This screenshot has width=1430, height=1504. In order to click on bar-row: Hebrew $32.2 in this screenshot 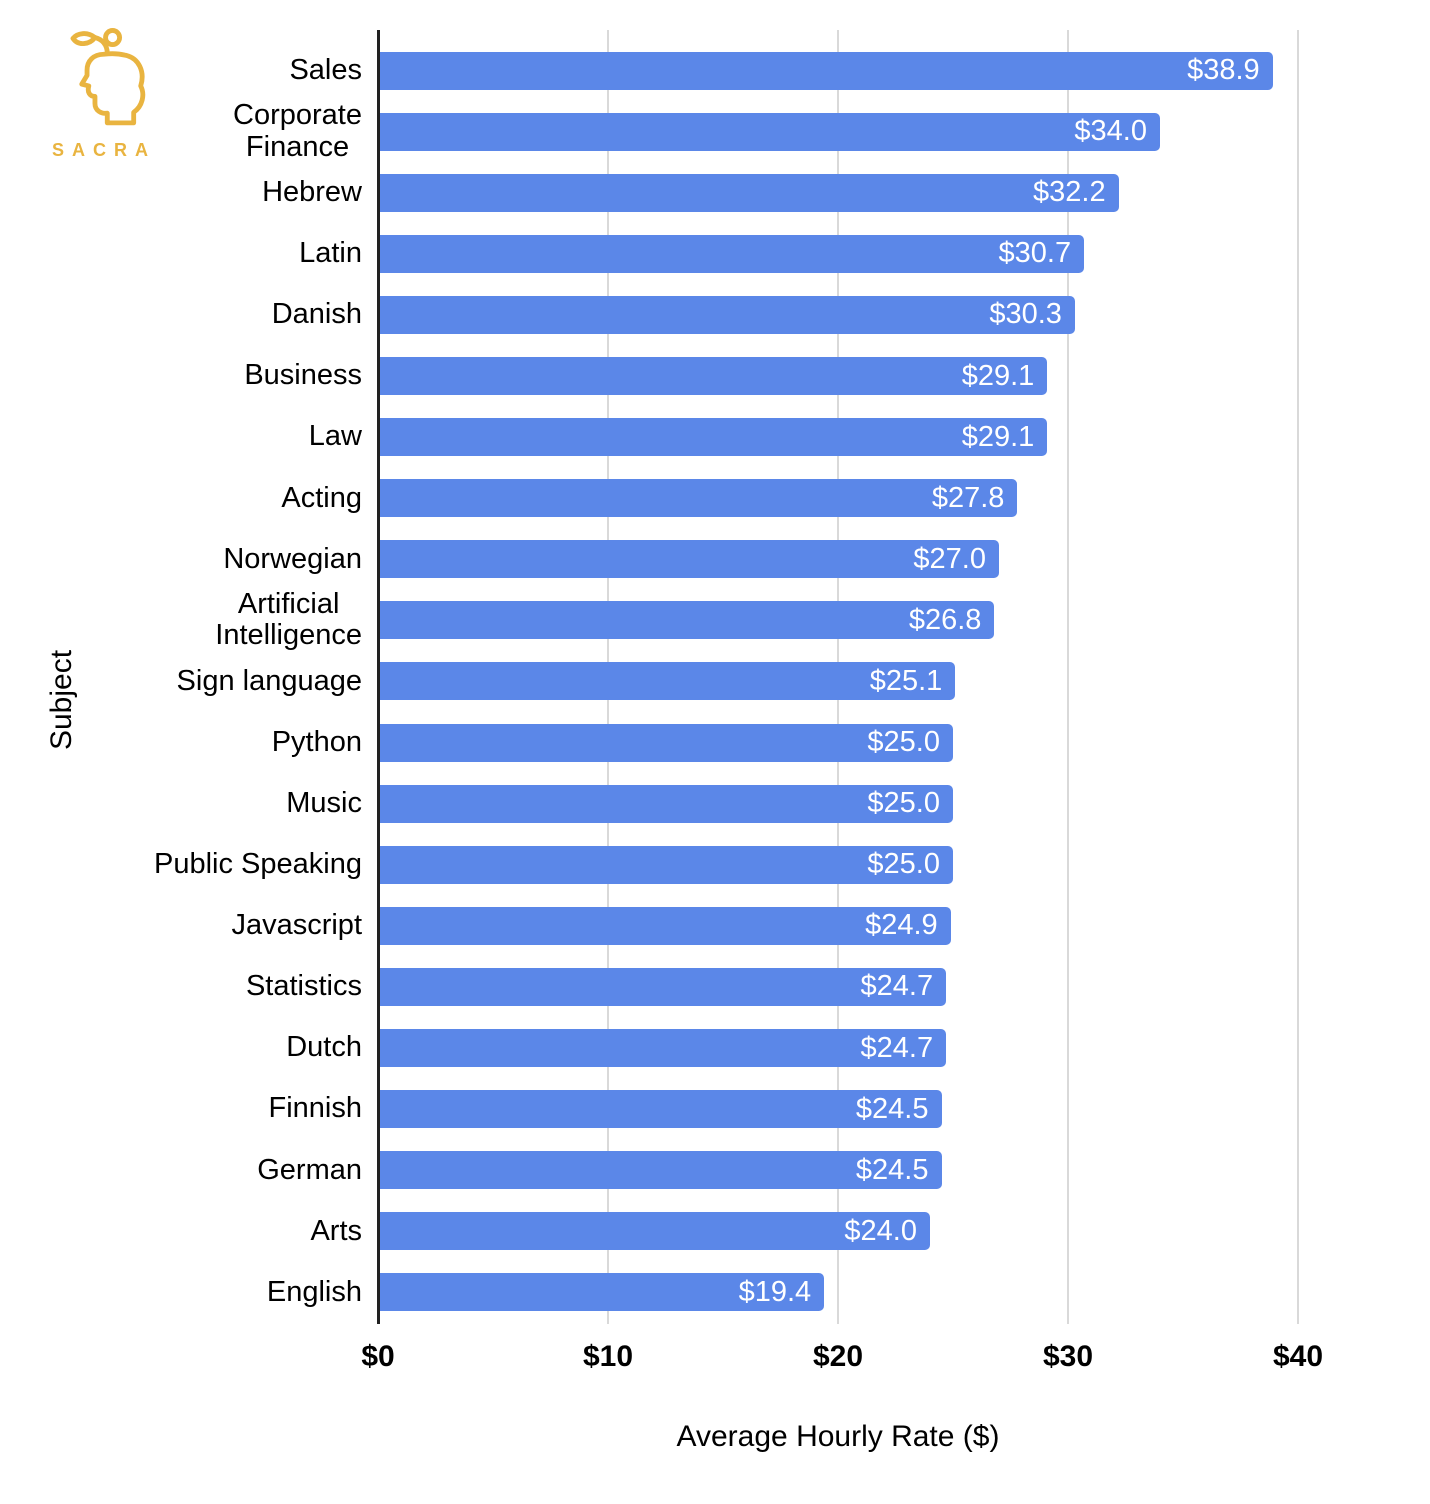, I will do `click(714, 192)`.